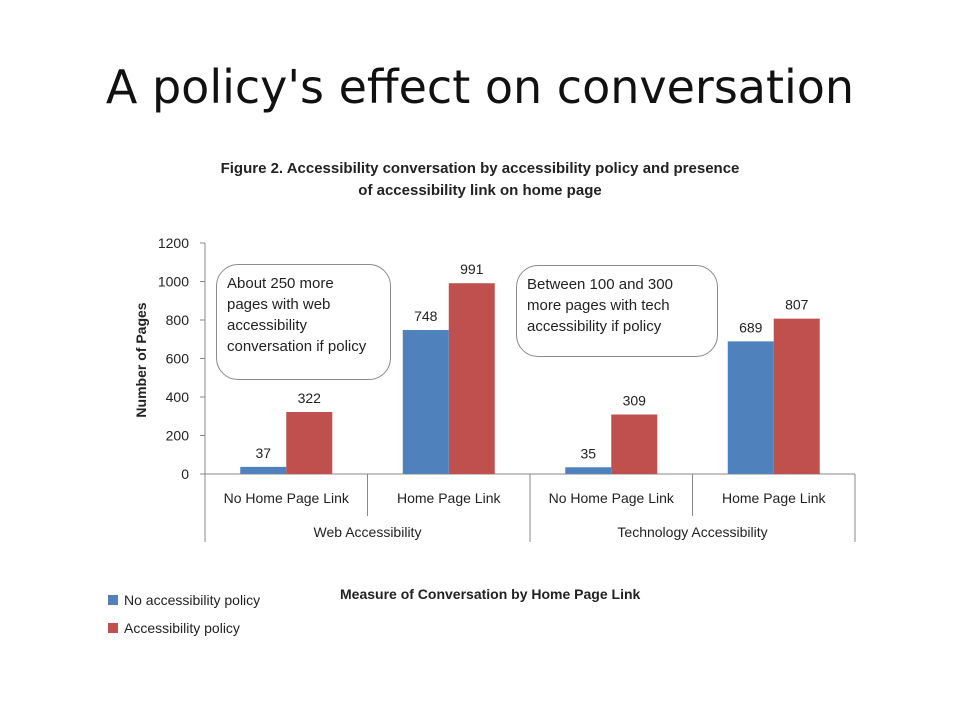 This screenshot has width=960, height=720. Describe the element at coordinates (594, 326) in the screenshot. I see `annotation-tech-line: accessibility if policy` at that location.